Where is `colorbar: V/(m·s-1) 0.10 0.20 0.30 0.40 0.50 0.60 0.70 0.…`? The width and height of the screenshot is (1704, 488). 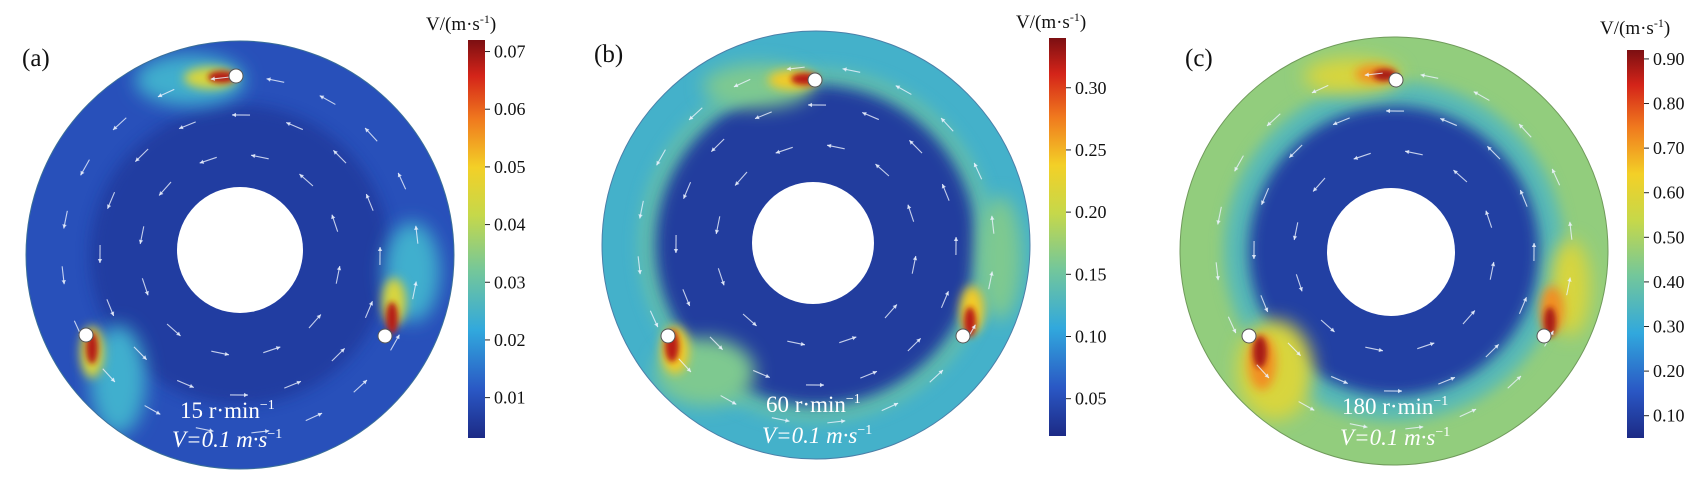
colorbar: V/(m·s-1) 0.10 0.20 0.30 0.40 0.50 0.60 0.70 0.… is located at coordinates (1642, 227).